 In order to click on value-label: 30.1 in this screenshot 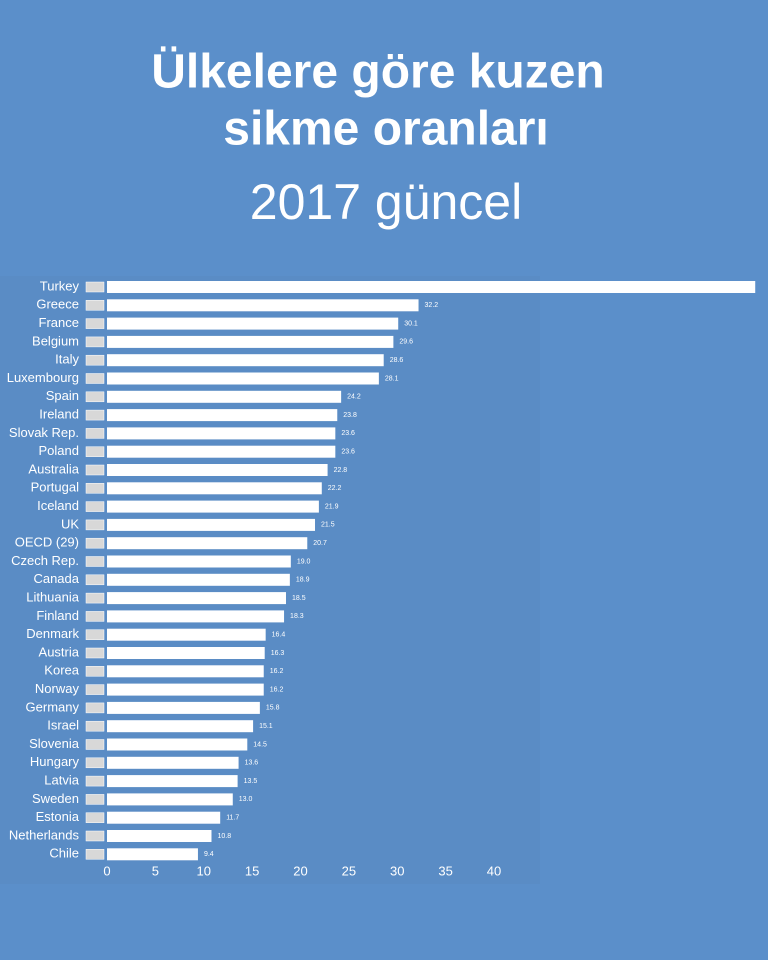, I will do `click(411, 323)`.